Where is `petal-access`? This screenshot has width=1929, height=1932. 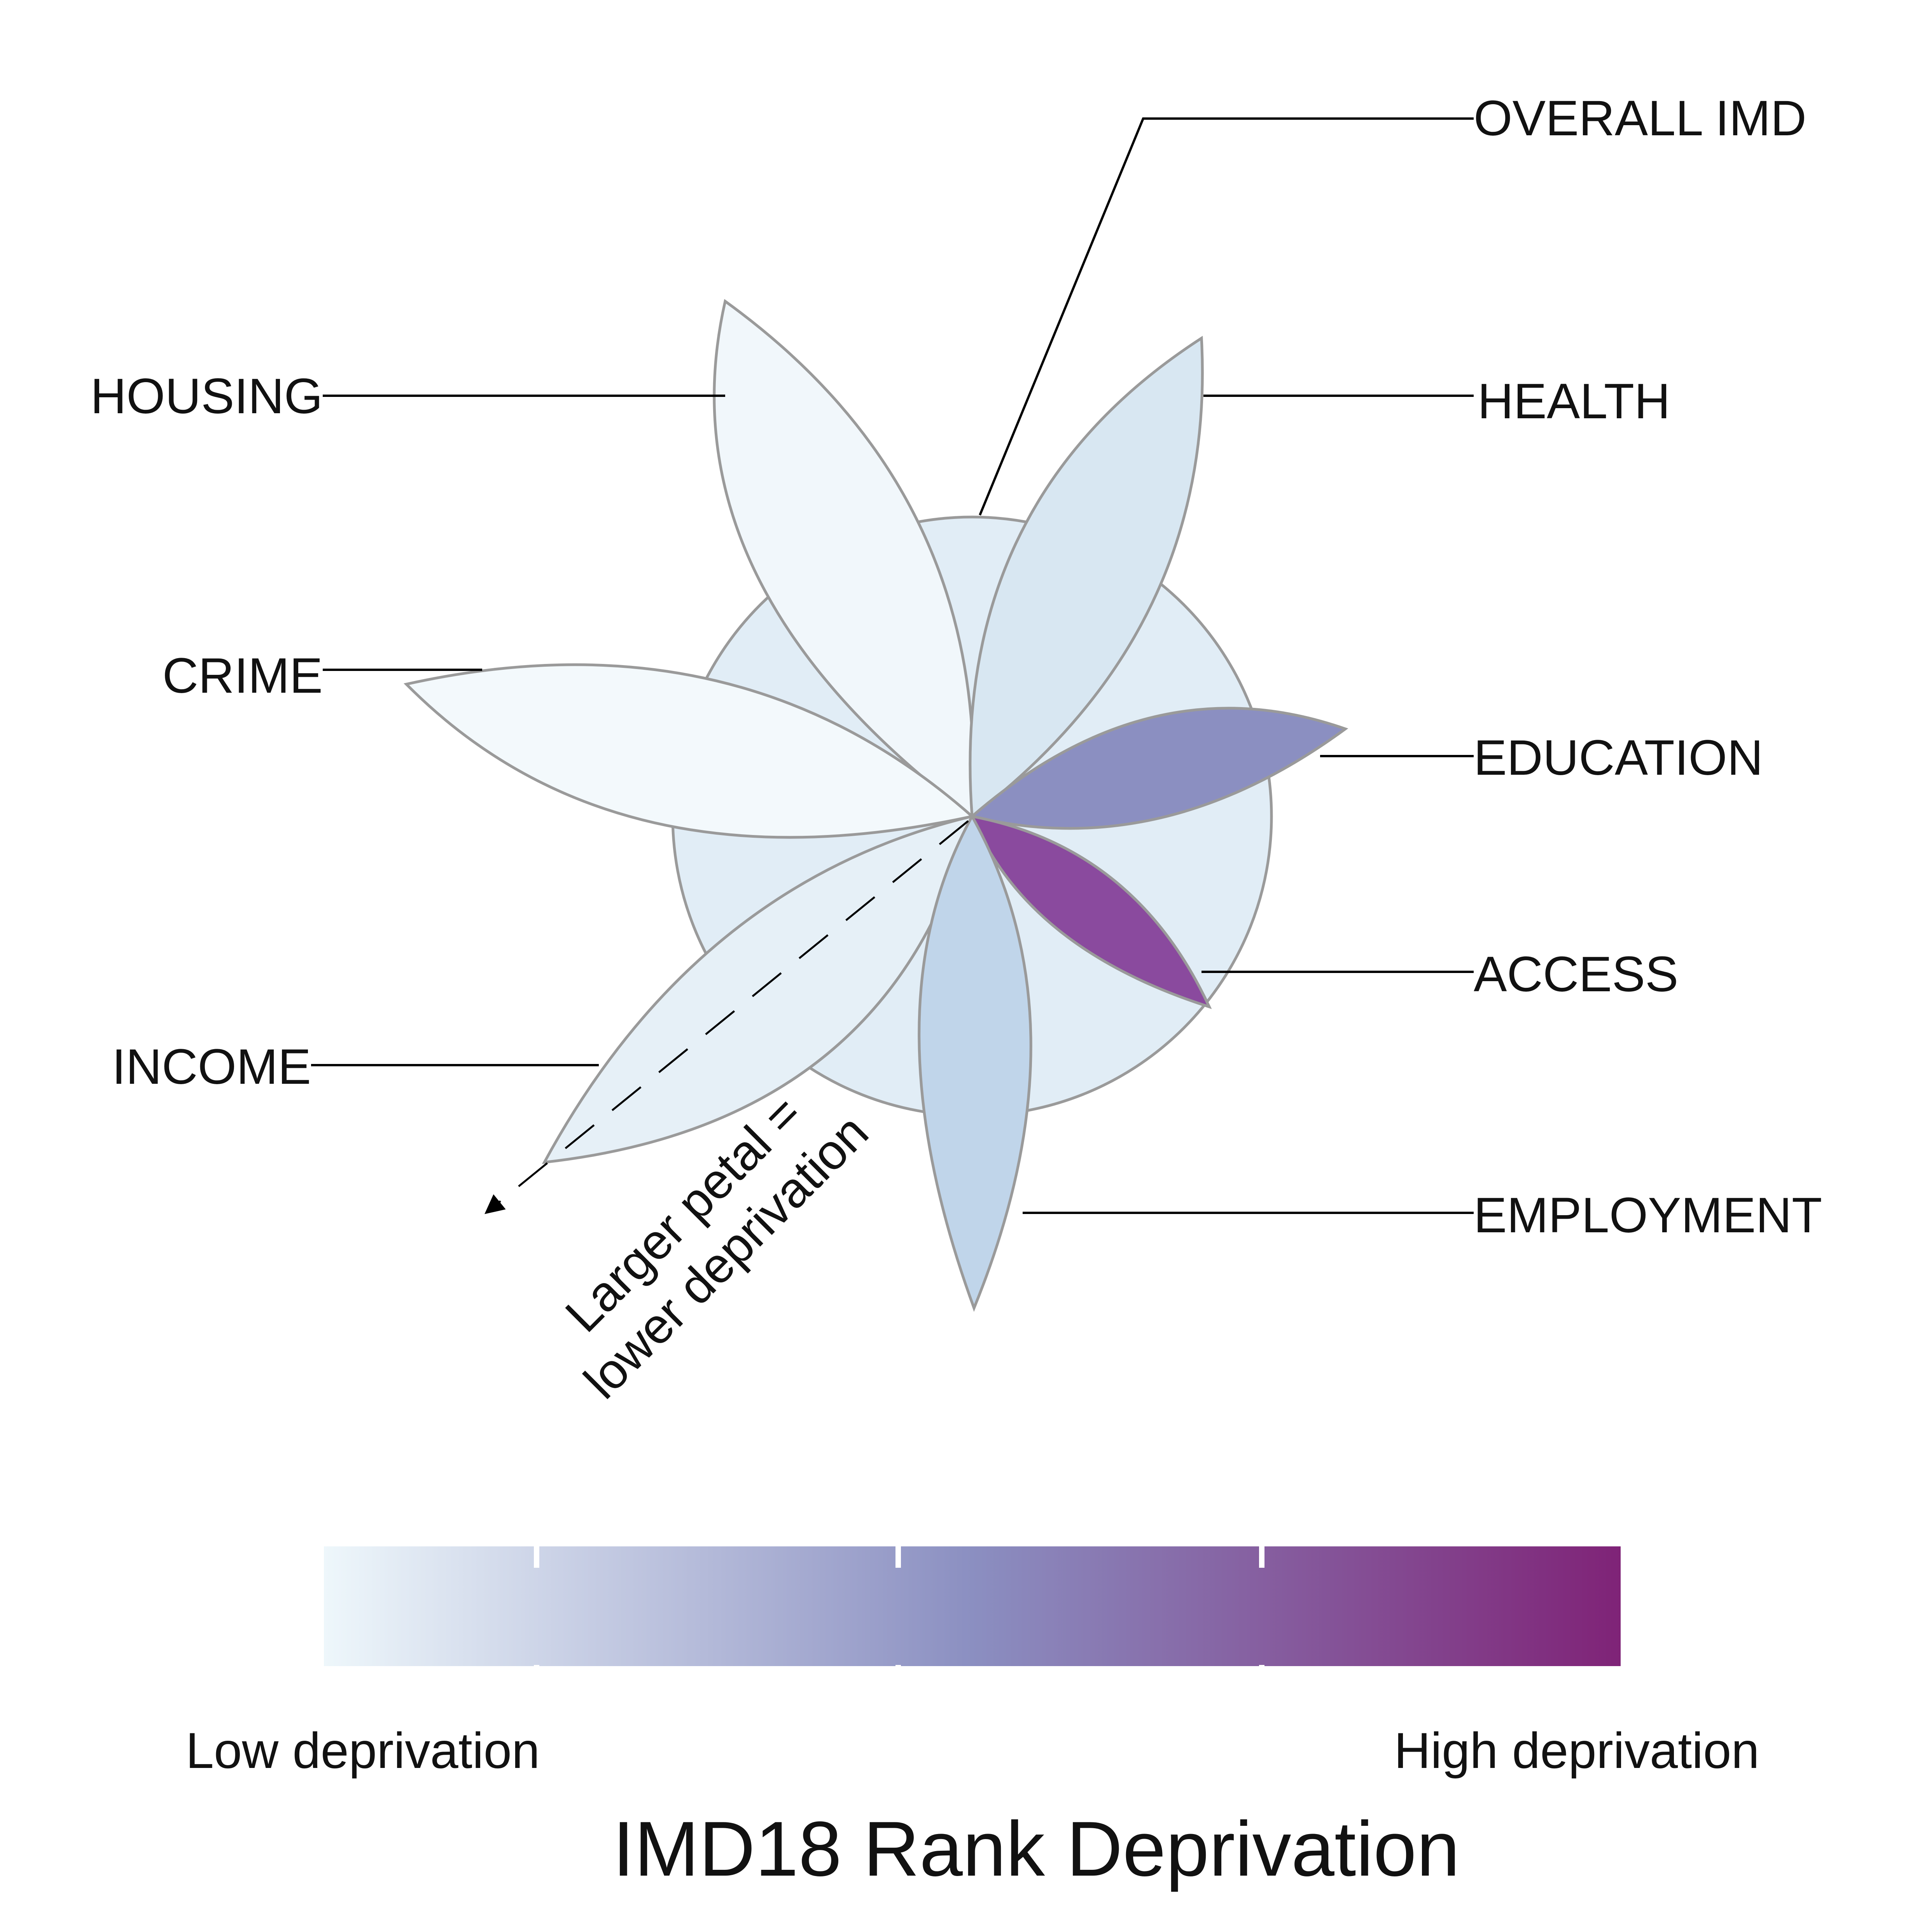
petal-access is located at coordinates (1091, 911).